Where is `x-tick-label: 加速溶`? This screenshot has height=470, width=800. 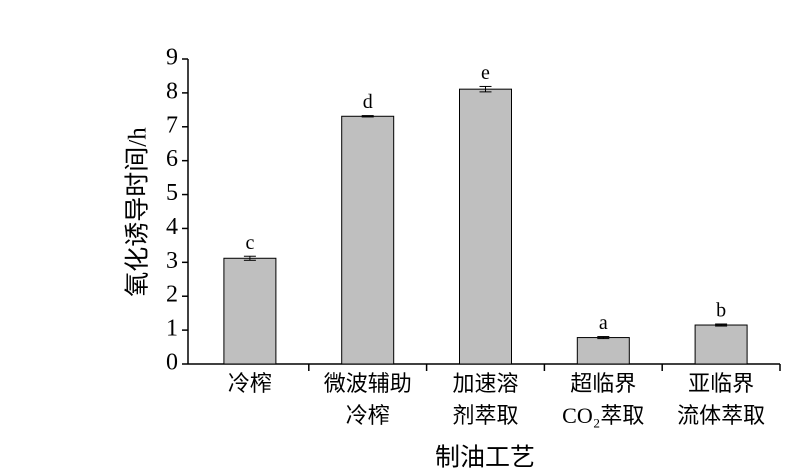 x-tick-label: 加速溶 is located at coordinates (485, 383).